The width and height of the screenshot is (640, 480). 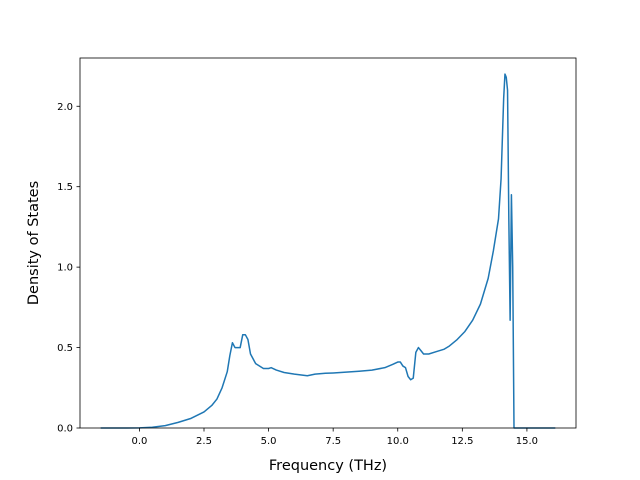 I want to click on x-tick-label: 7.5, so click(x=333, y=441).